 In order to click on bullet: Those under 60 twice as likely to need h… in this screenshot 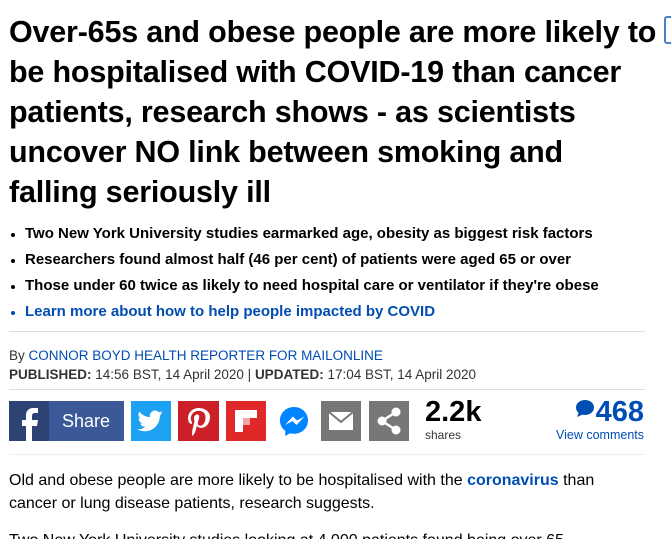, I will do `click(334, 286)`.